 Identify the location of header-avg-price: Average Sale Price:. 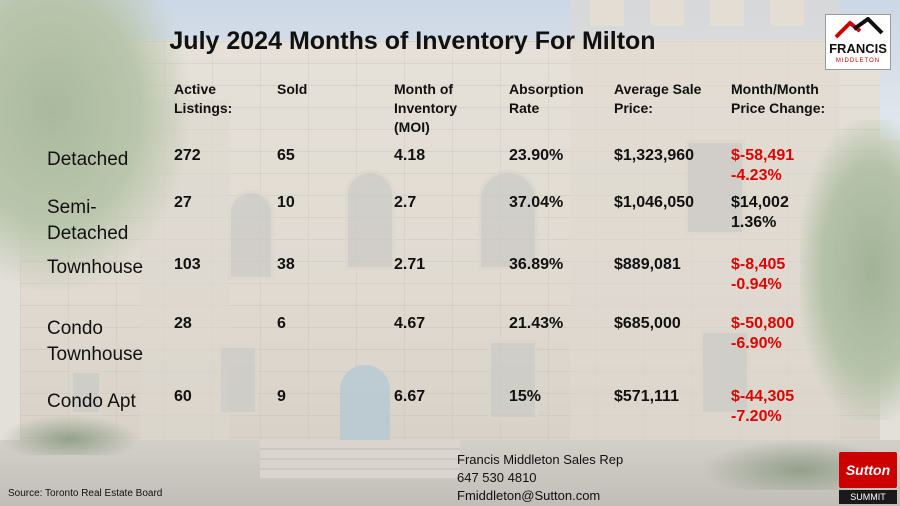
(658, 98).